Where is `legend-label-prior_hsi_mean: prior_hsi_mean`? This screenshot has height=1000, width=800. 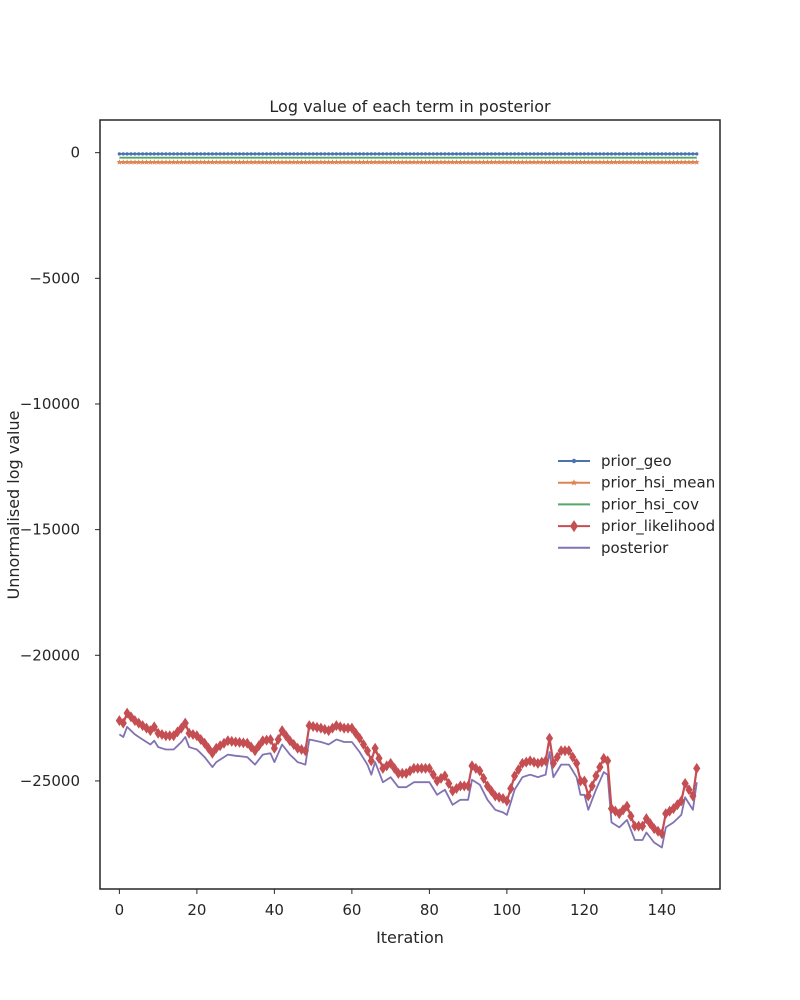 legend-label-prior_hsi_mean: prior_hsi_mean is located at coordinates (658, 483).